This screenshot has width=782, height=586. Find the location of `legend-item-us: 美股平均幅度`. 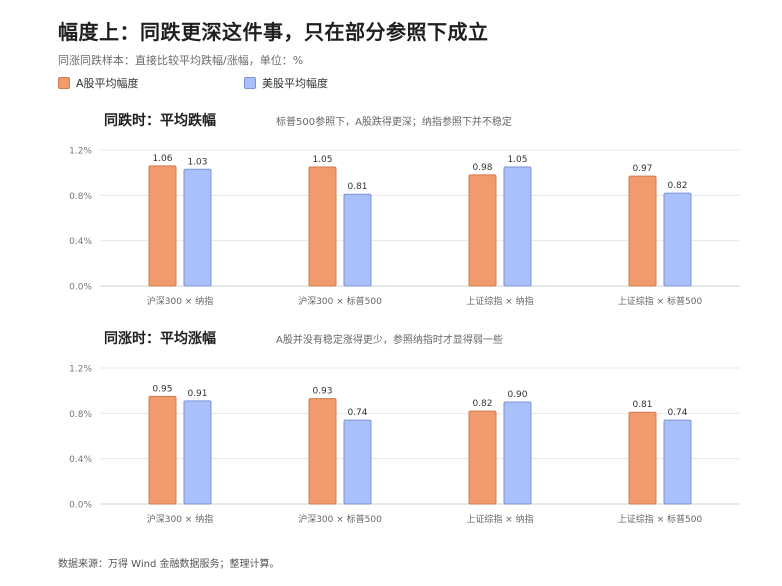

legend-item-us: 美股平均幅度 is located at coordinates (286, 83).